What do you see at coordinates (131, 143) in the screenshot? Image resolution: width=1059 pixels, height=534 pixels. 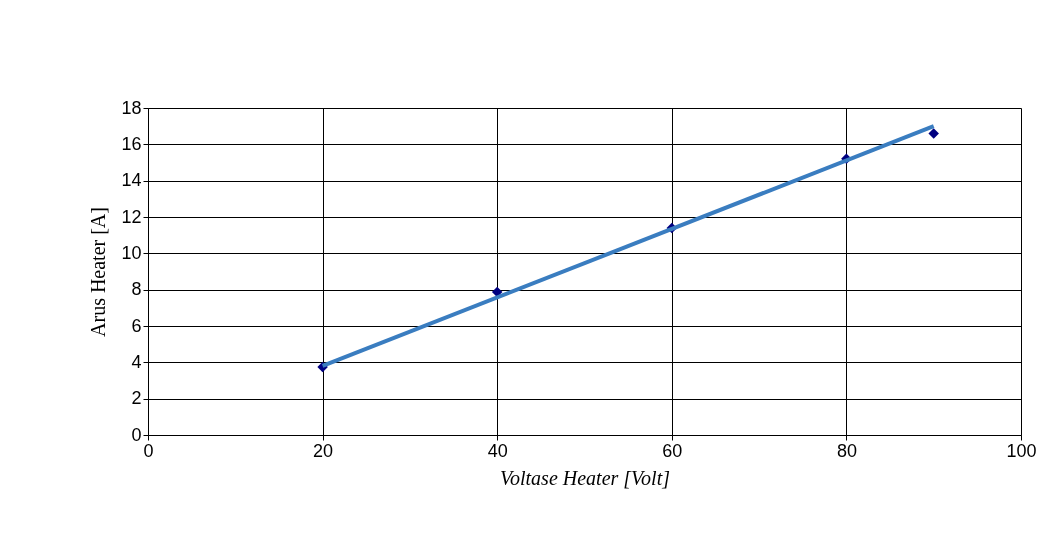 I see `y-tick-label: 16` at bounding box center [131, 143].